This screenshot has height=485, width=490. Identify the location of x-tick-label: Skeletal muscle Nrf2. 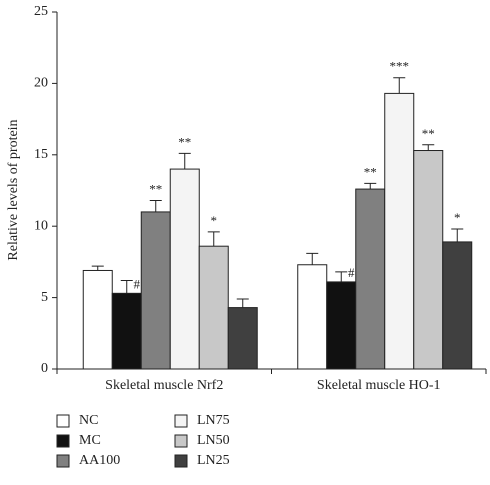
(164, 385).